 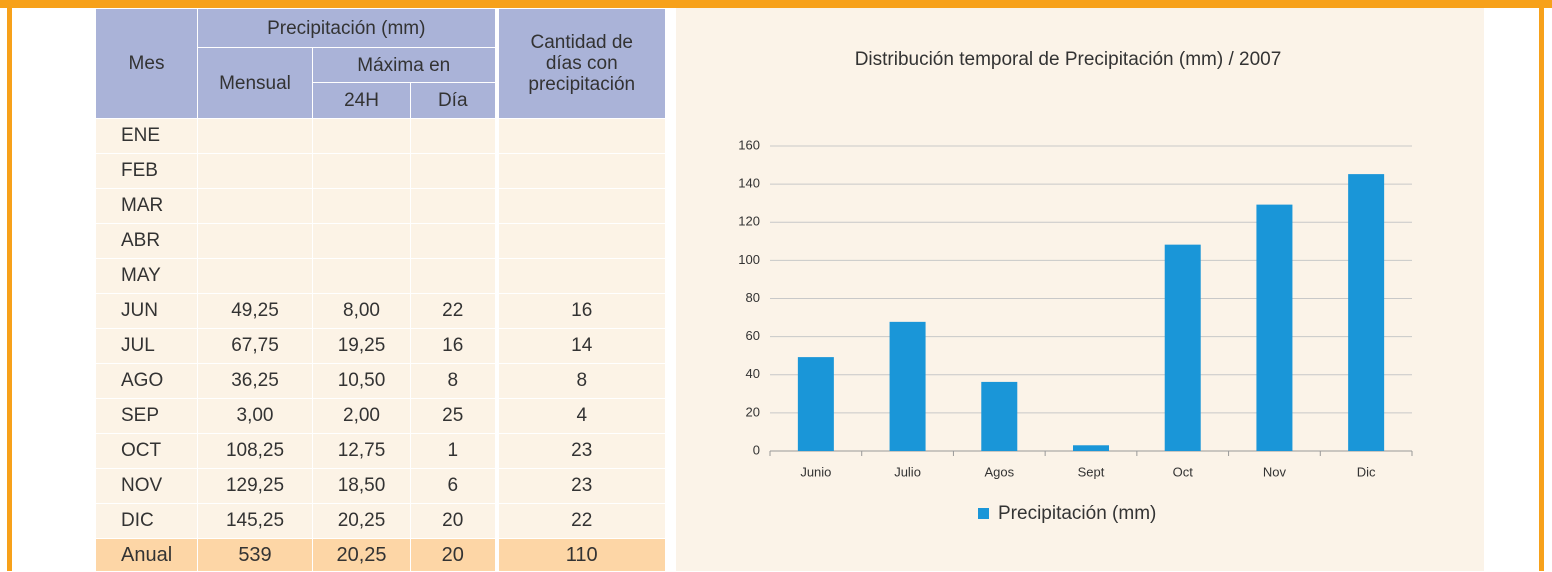 I want to click on table-cell: MAY, so click(x=146, y=276).